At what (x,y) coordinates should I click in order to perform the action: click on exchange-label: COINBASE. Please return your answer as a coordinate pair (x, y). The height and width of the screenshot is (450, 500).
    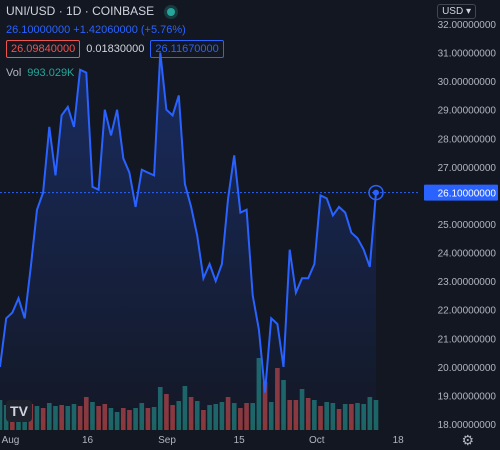
    Looking at the image, I should click on (123, 11).